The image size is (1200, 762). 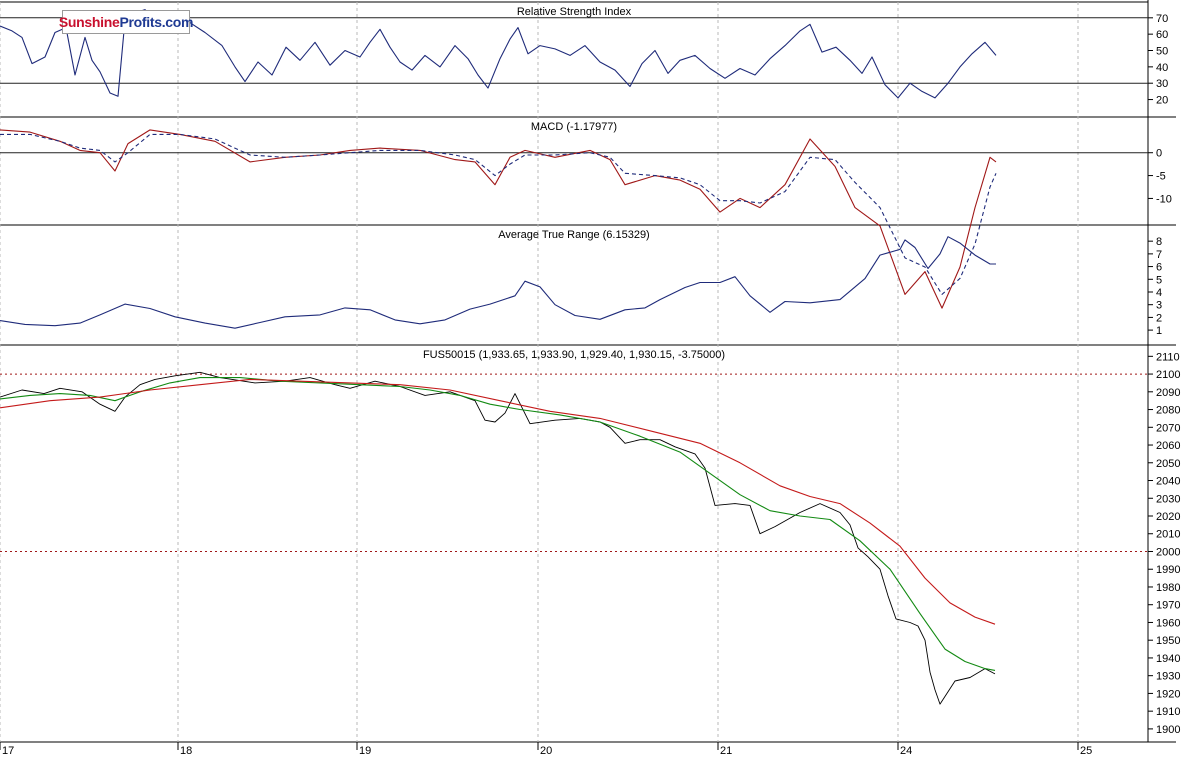 I want to click on y-tick-label-3-4: 2070, so click(x=1168, y=428).